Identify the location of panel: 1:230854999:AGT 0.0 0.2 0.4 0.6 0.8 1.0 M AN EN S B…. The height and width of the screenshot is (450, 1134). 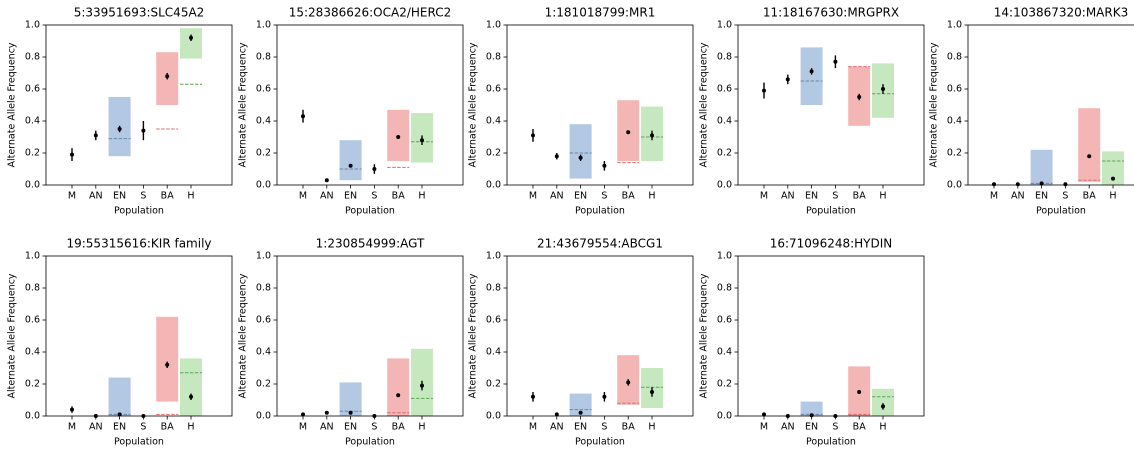
(351, 342).